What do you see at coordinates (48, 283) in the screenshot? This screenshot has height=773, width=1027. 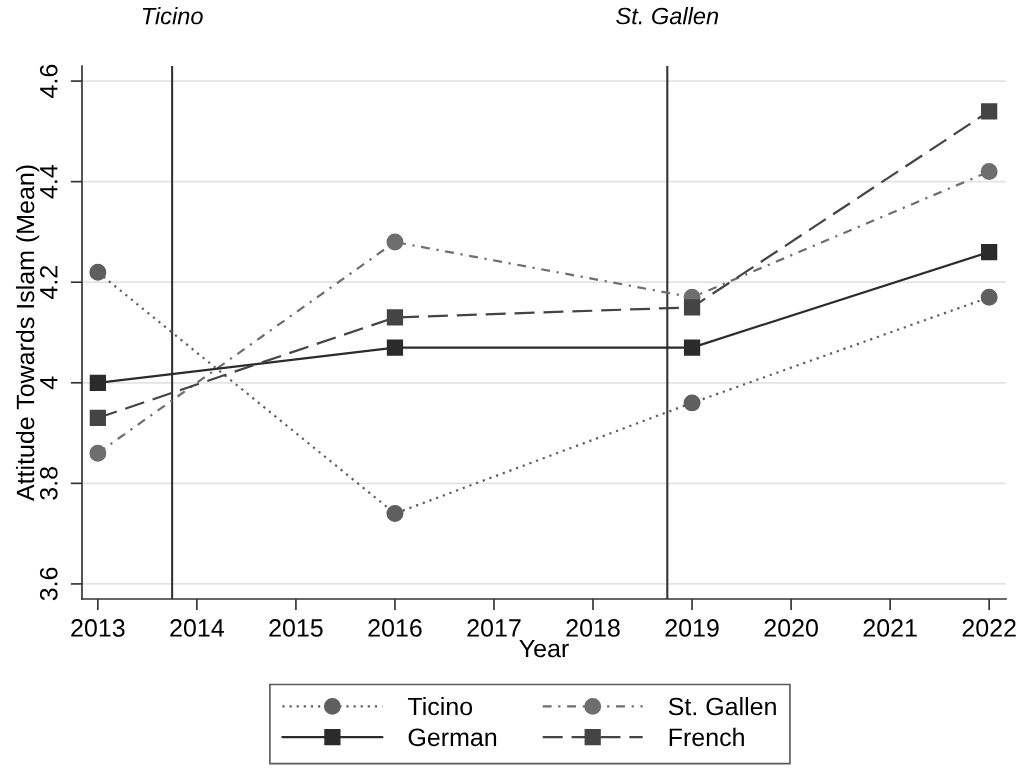 I see `y-tick-label: 4.2` at bounding box center [48, 283].